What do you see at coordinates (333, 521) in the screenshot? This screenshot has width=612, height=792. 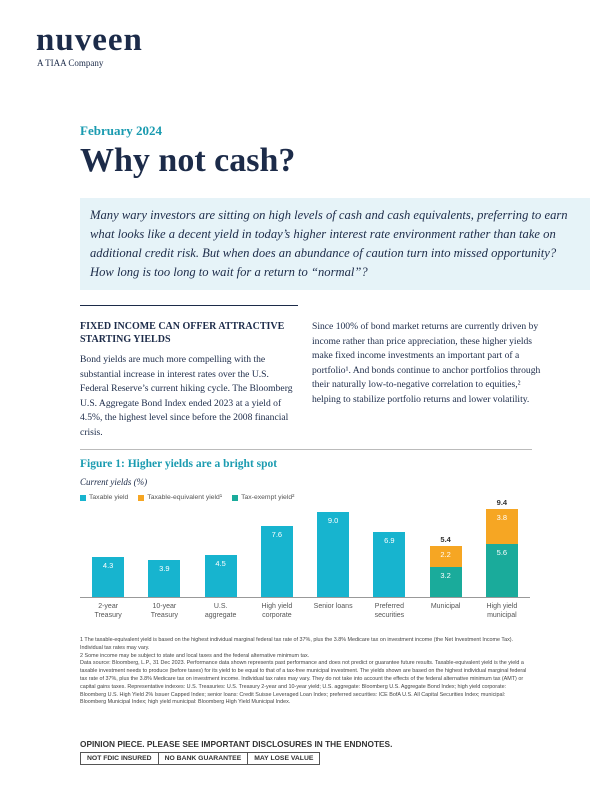 I see `value-label: 9.0` at bounding box center [333, 521].